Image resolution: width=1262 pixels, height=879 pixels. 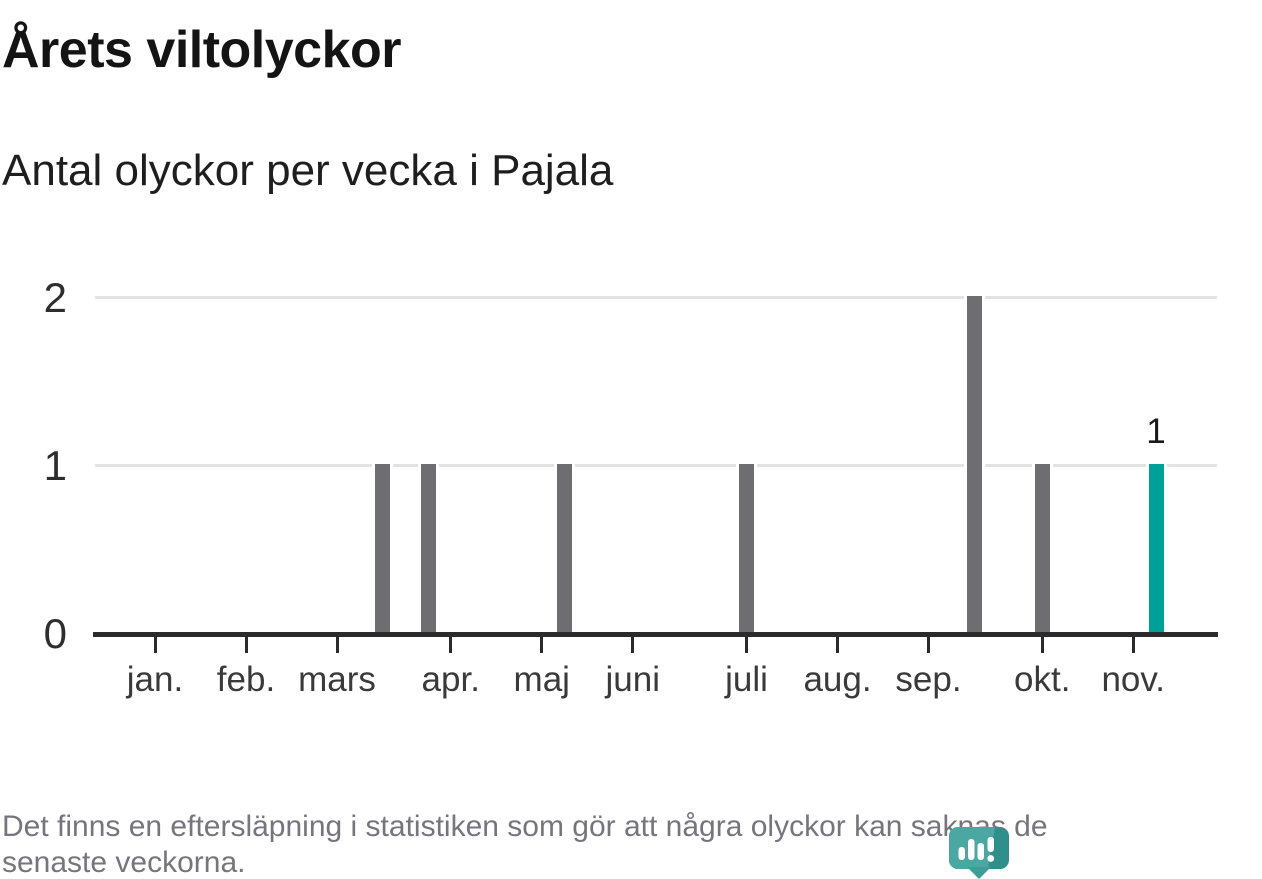 I want to click on chart-title: Årets viltolyckor, so click(x=202, y=50).